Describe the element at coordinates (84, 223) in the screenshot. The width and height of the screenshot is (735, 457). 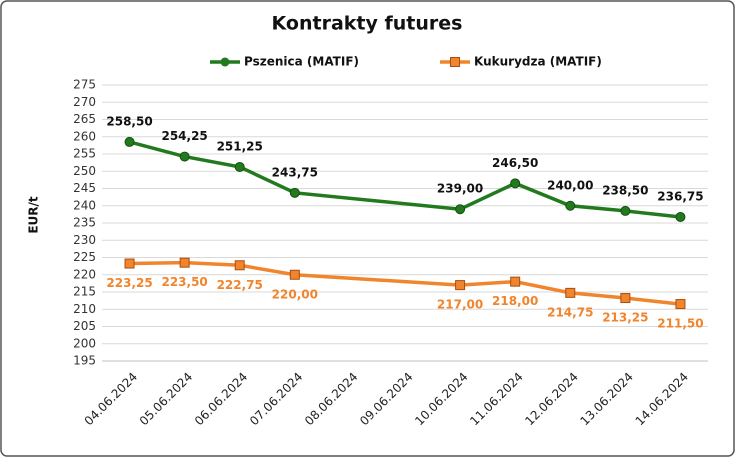
I see `y-tick-label: 235` at that location.